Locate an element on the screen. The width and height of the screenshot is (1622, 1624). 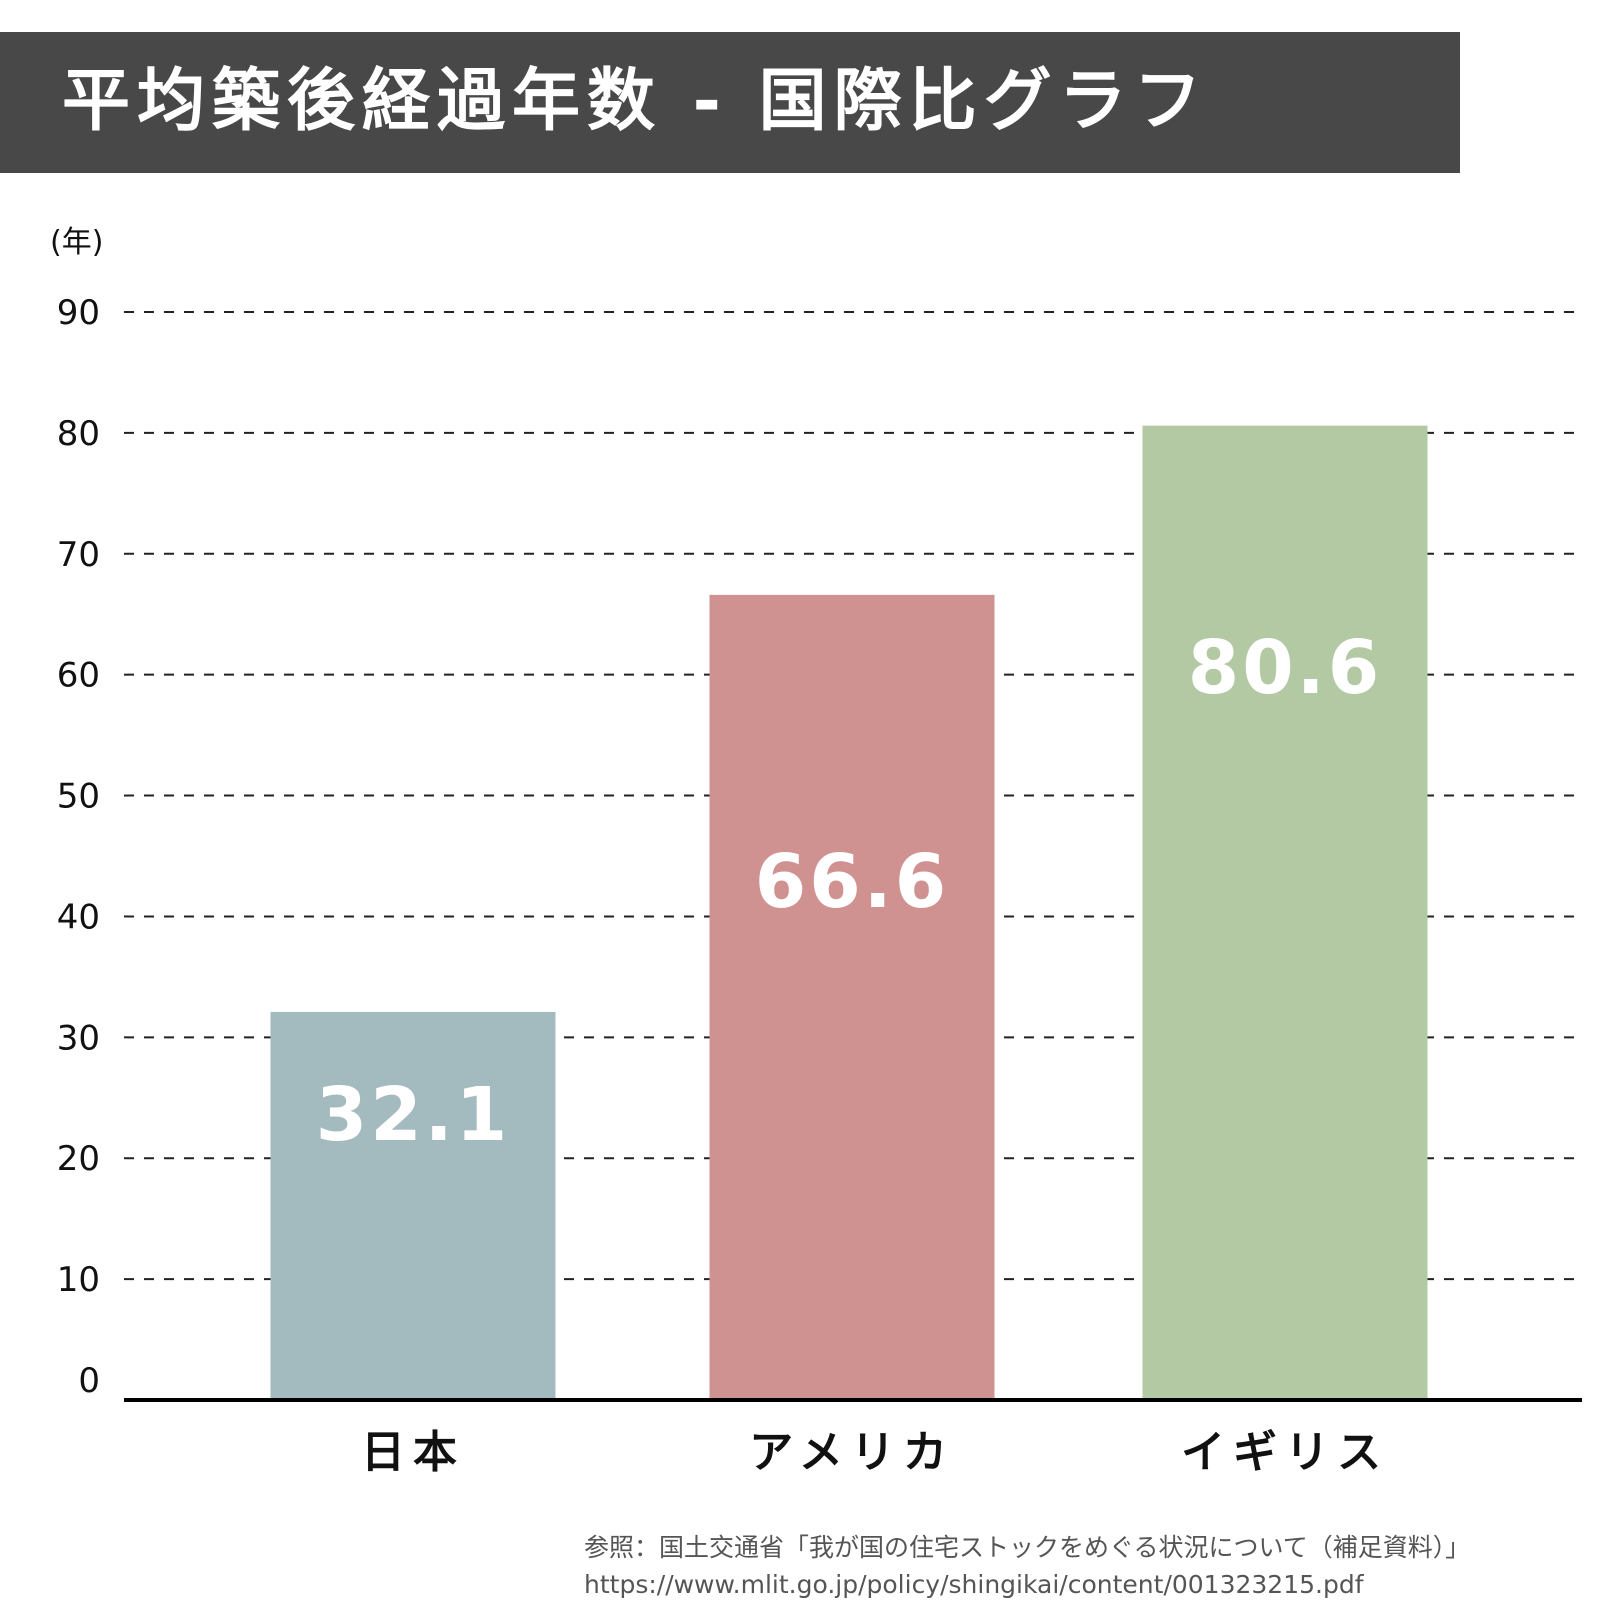
bar-value-label-1: 66.6 is located at coordinates (852, 882).